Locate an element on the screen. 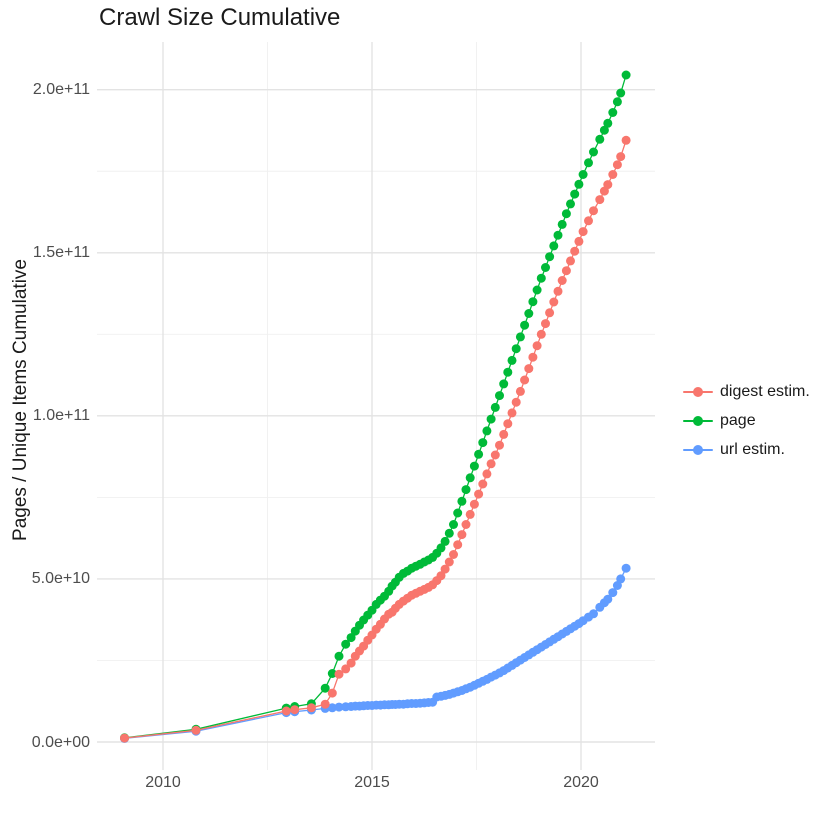 Image resolution: width=826 pixels, height=827 pixels. legend-item-url-estim: url estim. is located at coordinates (746, 449).